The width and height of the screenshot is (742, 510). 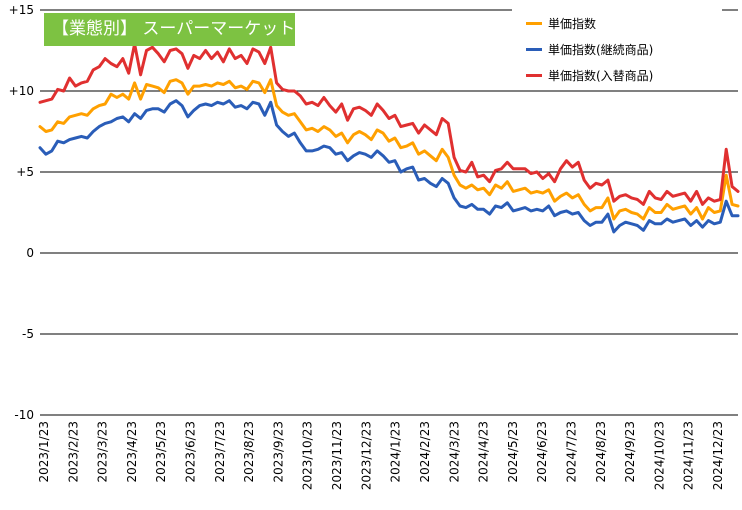 I want to click on legend-label-unit-price: 単価指数, so click(x=572, y=23).